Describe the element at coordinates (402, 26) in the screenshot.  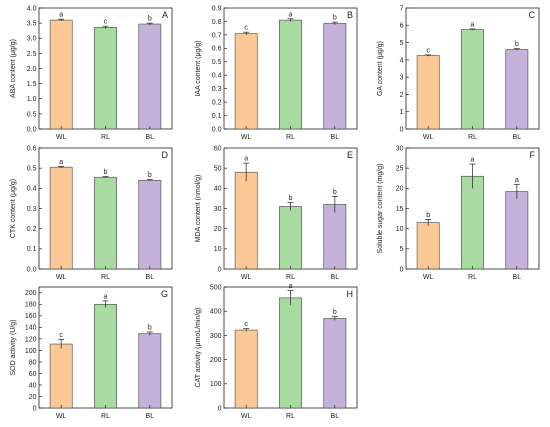
I see `y-tick-label: 6` at that location.